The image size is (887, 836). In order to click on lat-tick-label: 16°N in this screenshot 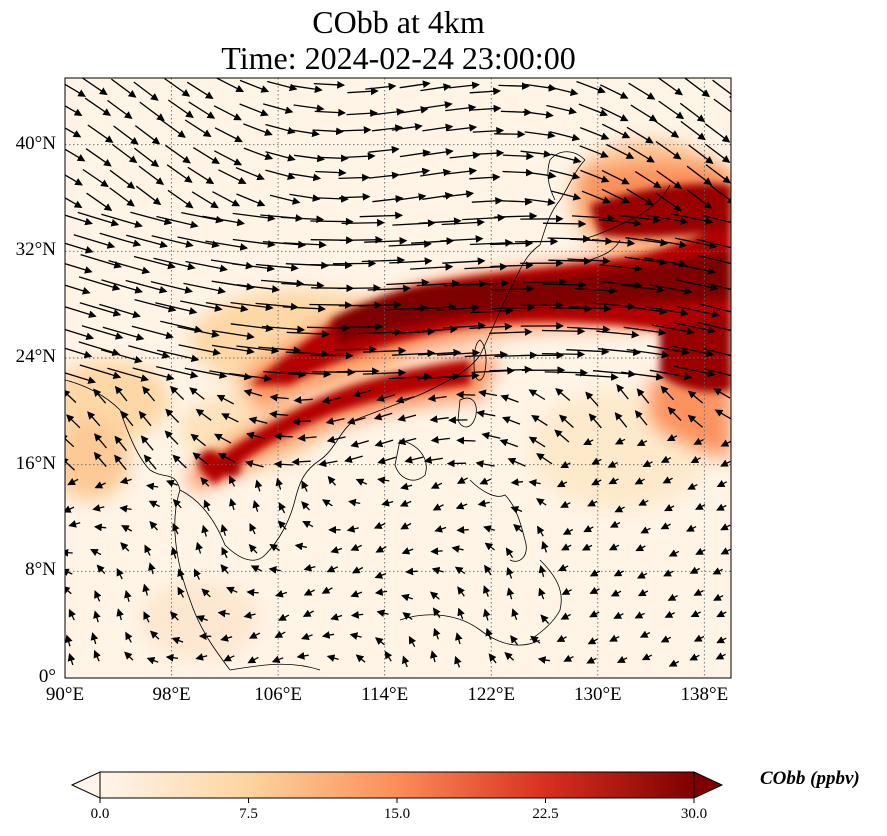, I will do `click(35, 463)`.